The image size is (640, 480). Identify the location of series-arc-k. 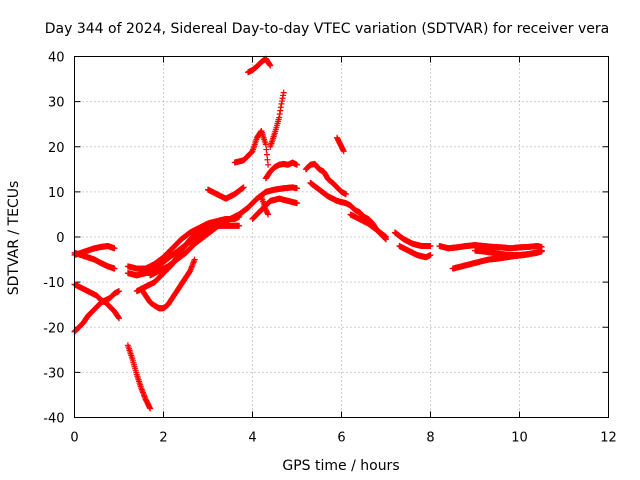
(226, 193).